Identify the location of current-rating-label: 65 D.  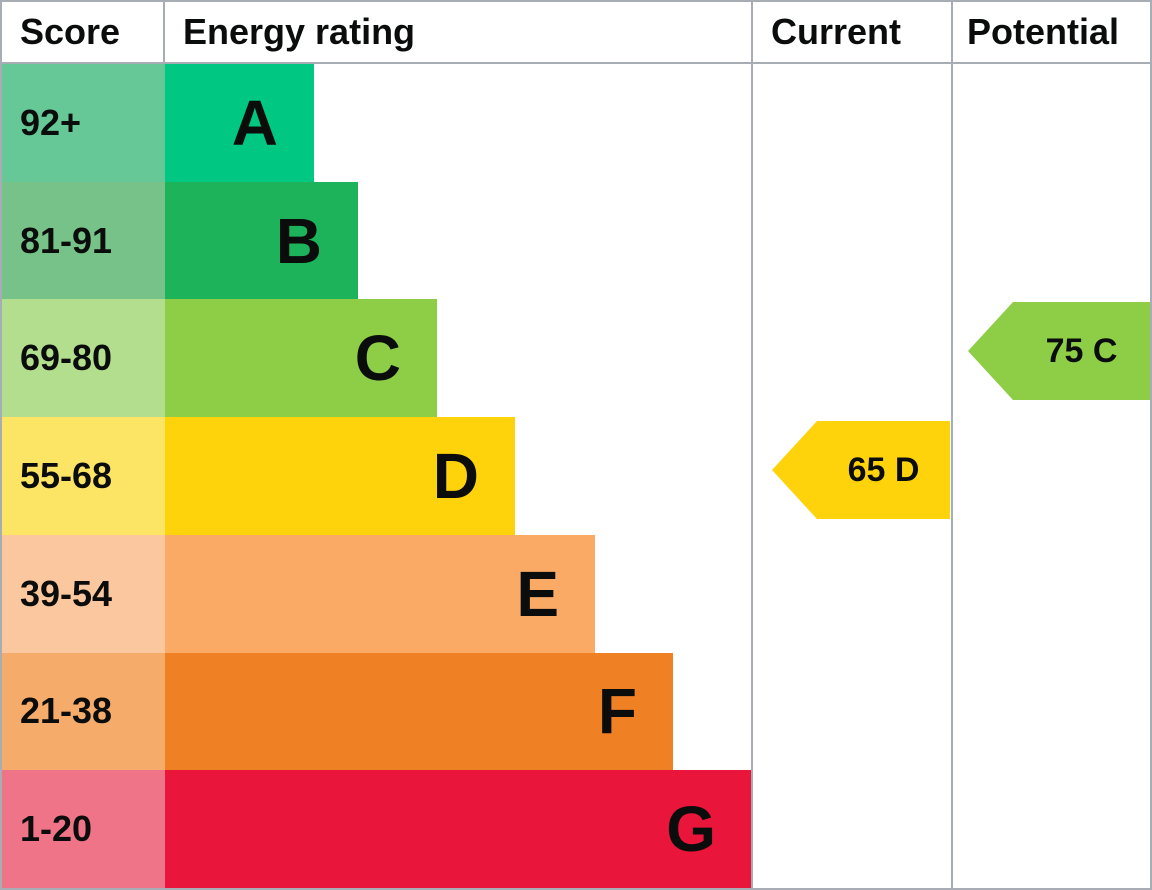
(883, 469).